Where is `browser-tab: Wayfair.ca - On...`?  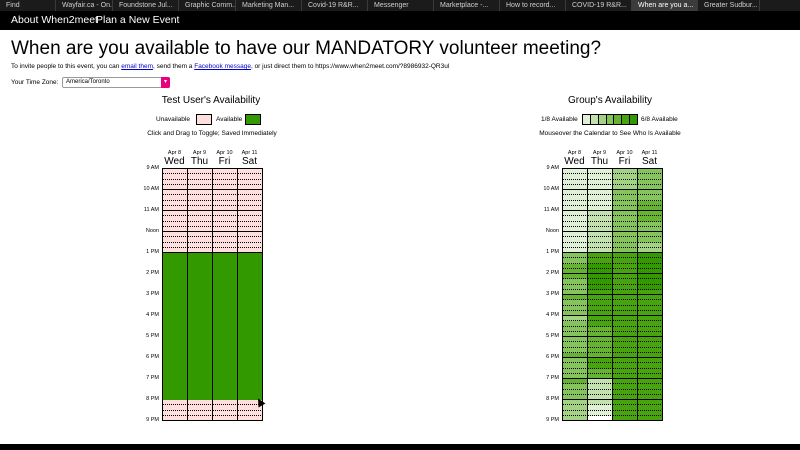 browser-tab: Wayfair.ca - On... is located at coordinates (84, 5).